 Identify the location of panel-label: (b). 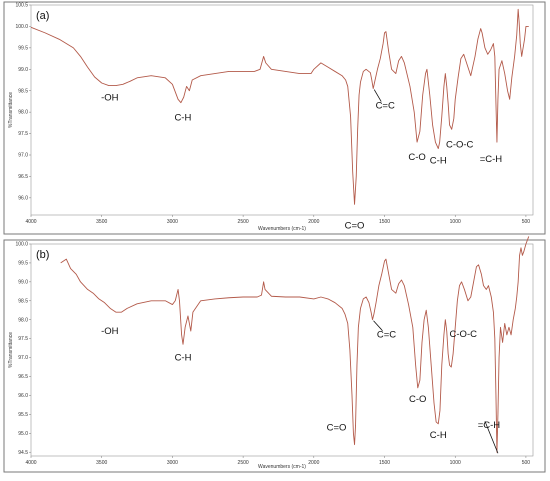
(42, 255).